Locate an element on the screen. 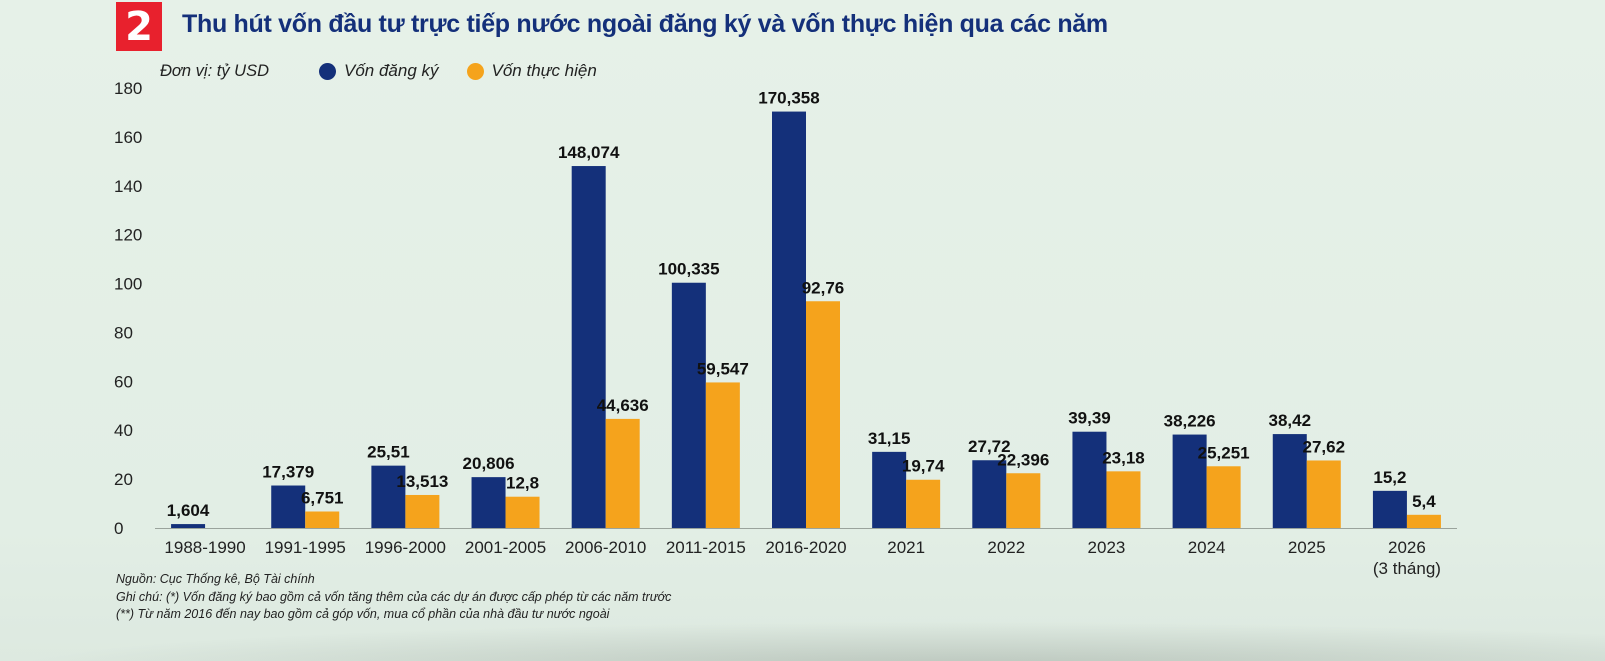 This screenshot has width=1605, height=661. x-tick-label: 2025 is located at coordinates (1307, 547).